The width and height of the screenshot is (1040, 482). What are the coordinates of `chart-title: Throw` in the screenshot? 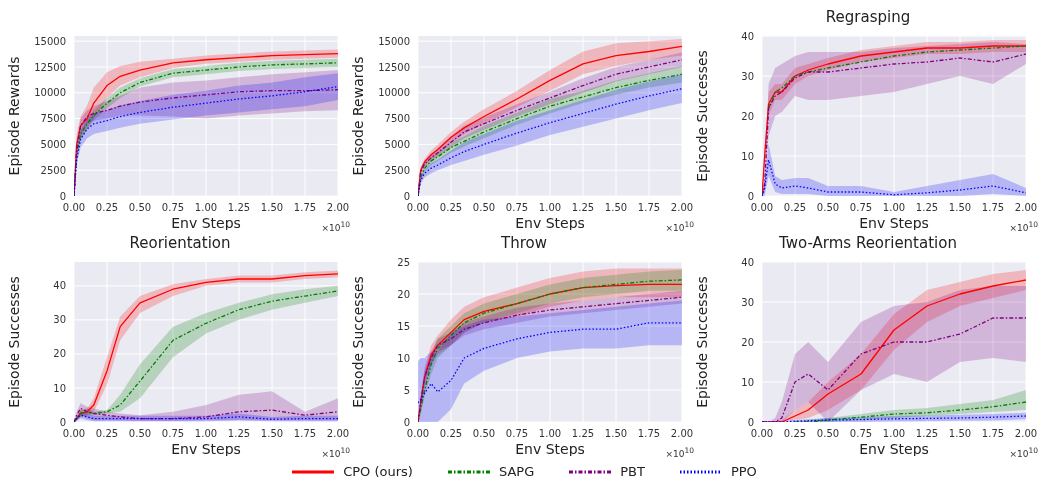 It's located at (524, 244).